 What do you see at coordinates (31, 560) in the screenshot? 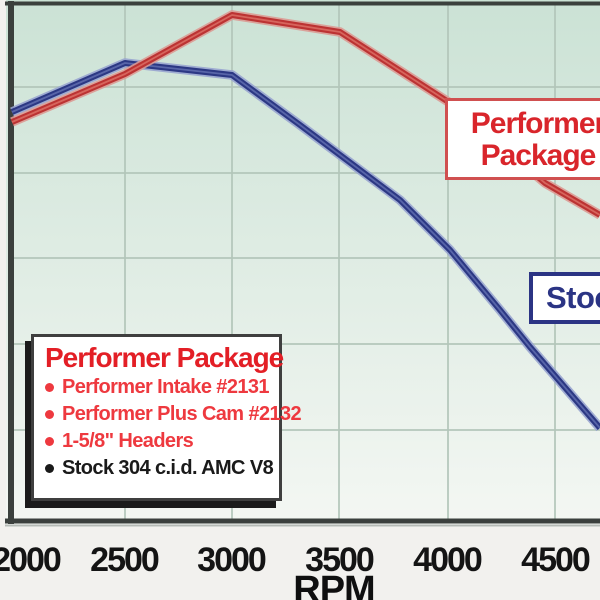
I see `x-tick-2000: 2000` at bounding box center [31, 560].